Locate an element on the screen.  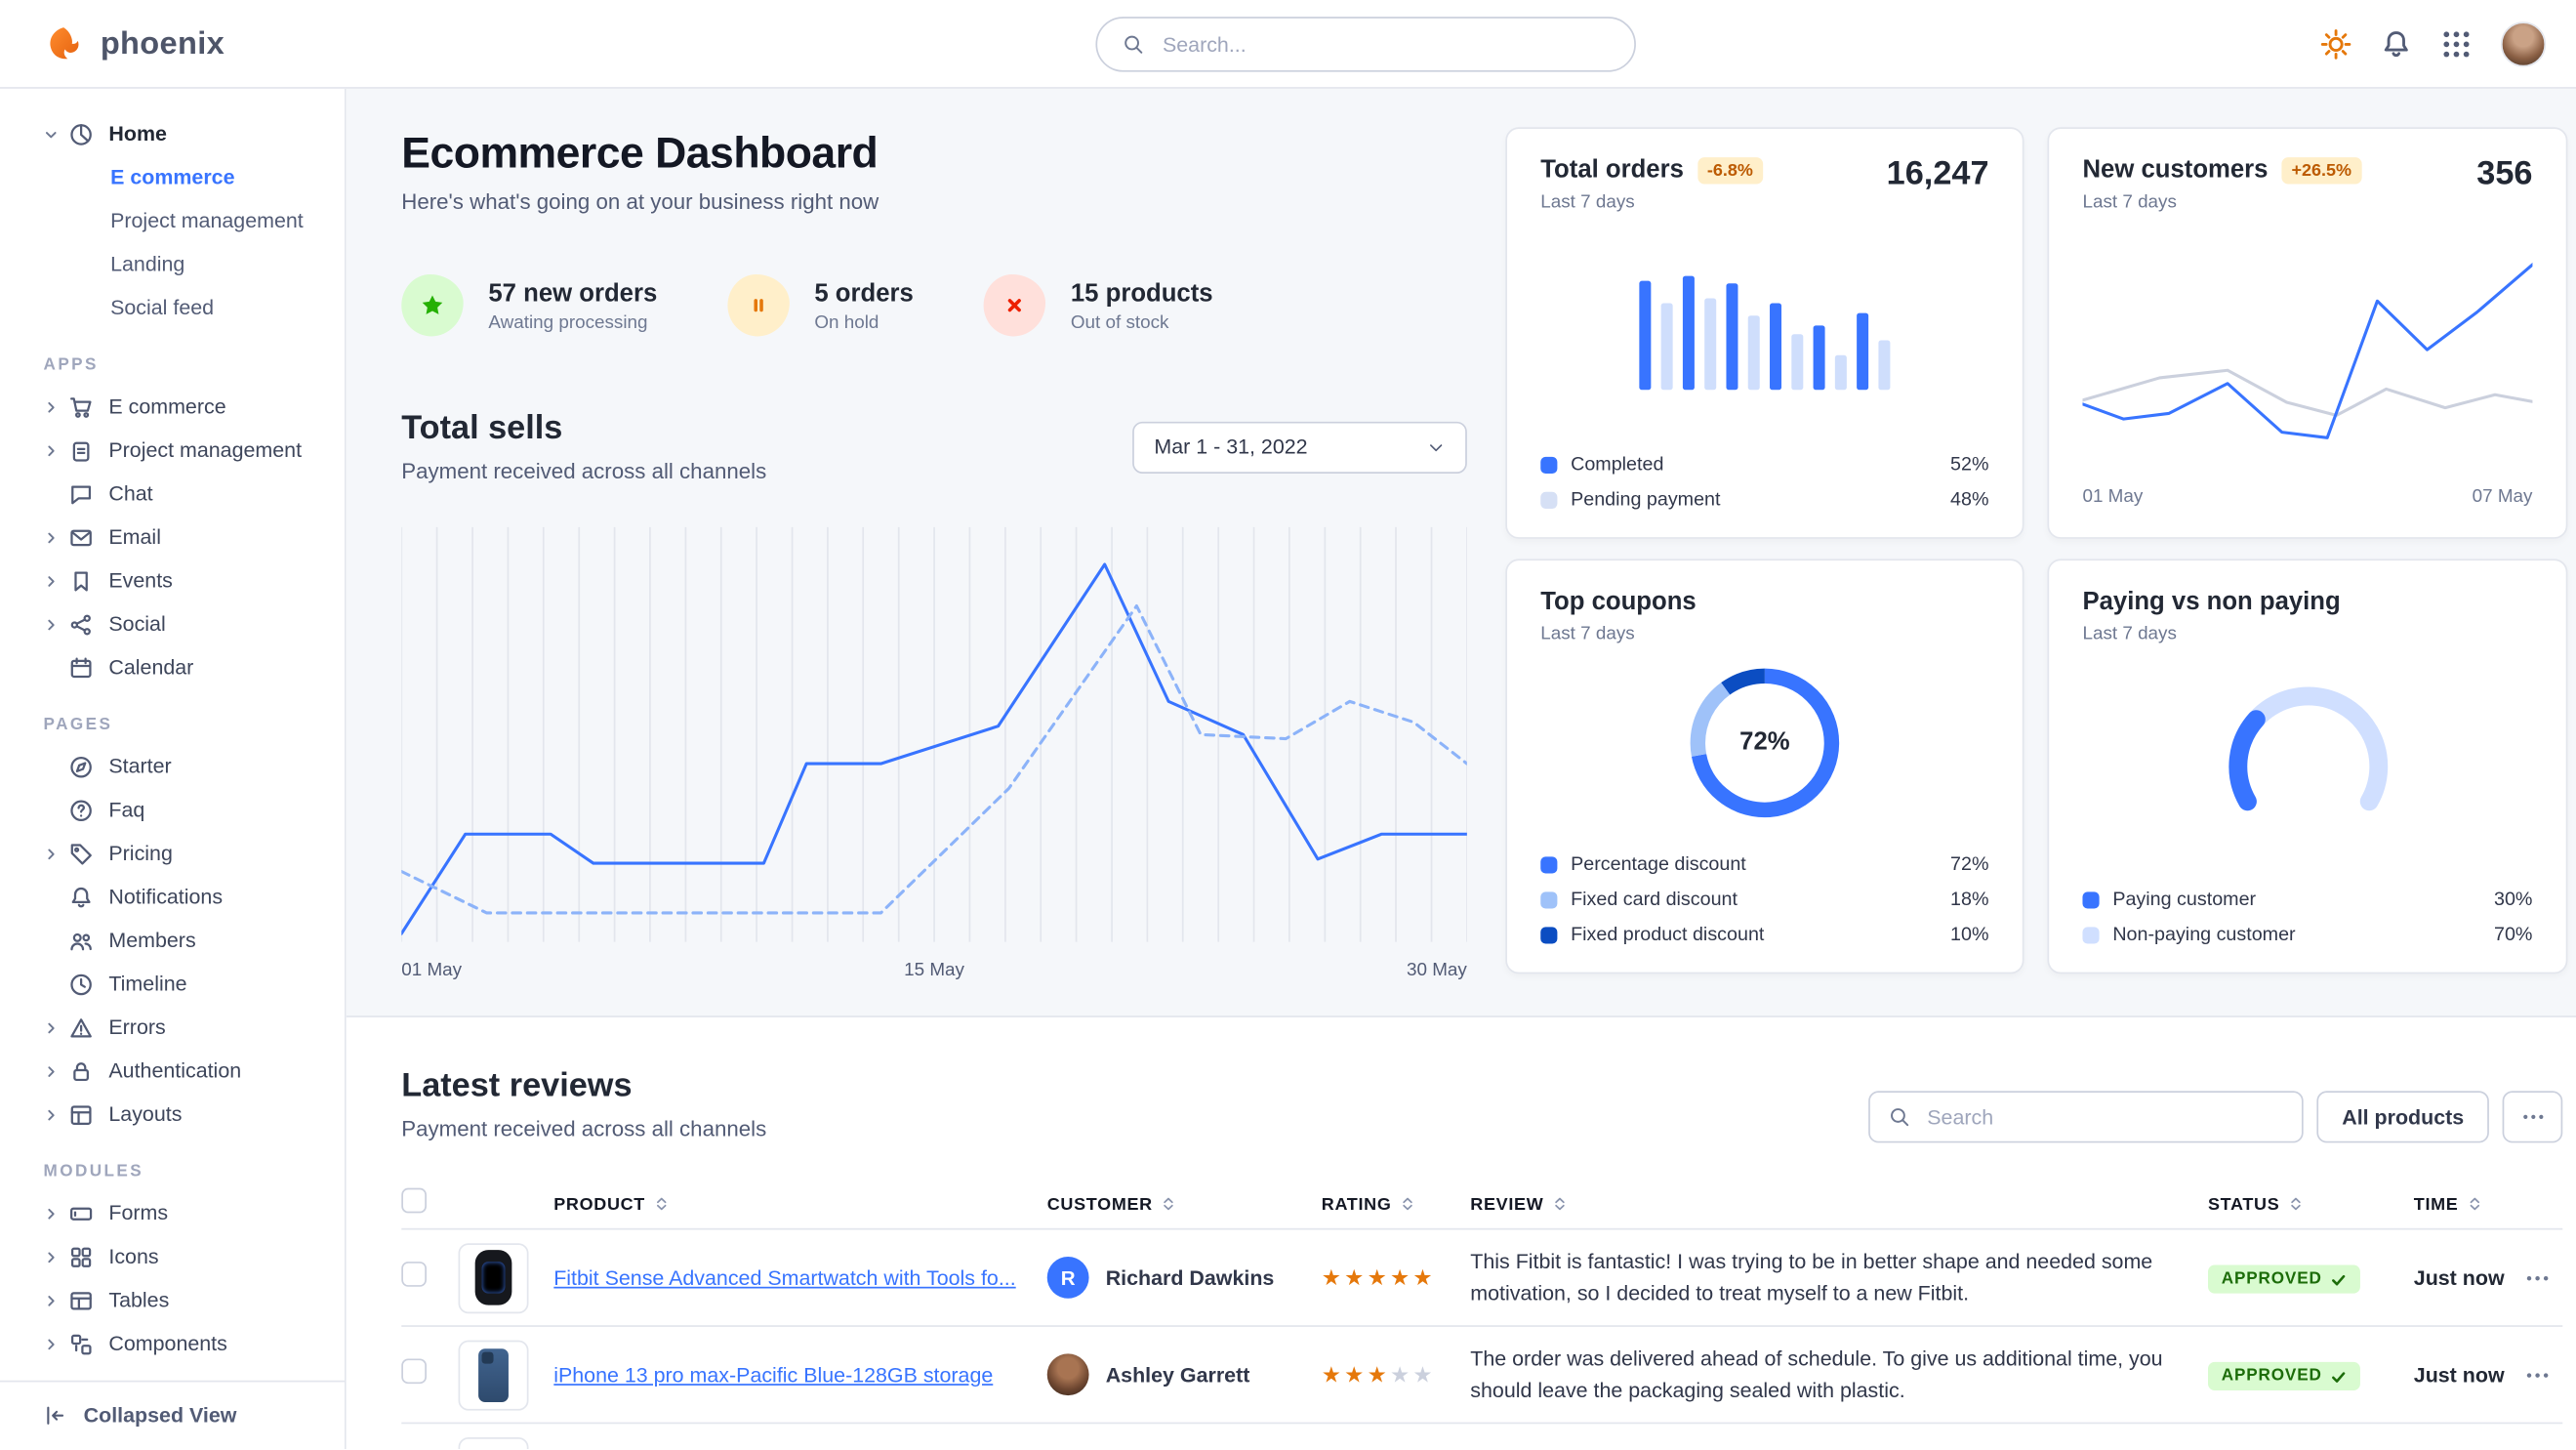
sidebar-item-errors: Errors is located at coordinates (172, 1028).